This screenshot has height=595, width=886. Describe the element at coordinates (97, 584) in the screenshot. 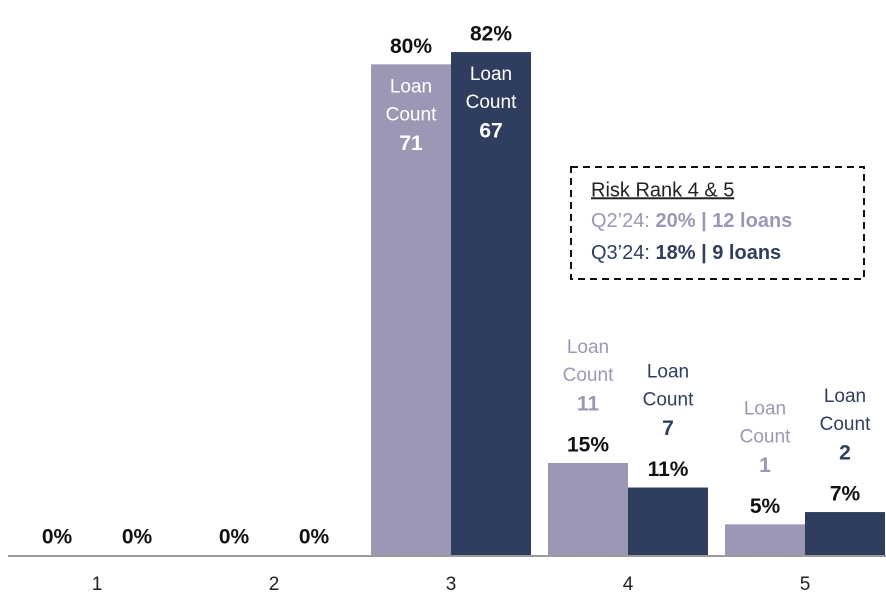

I see `x-tick-label: 1` at that location.